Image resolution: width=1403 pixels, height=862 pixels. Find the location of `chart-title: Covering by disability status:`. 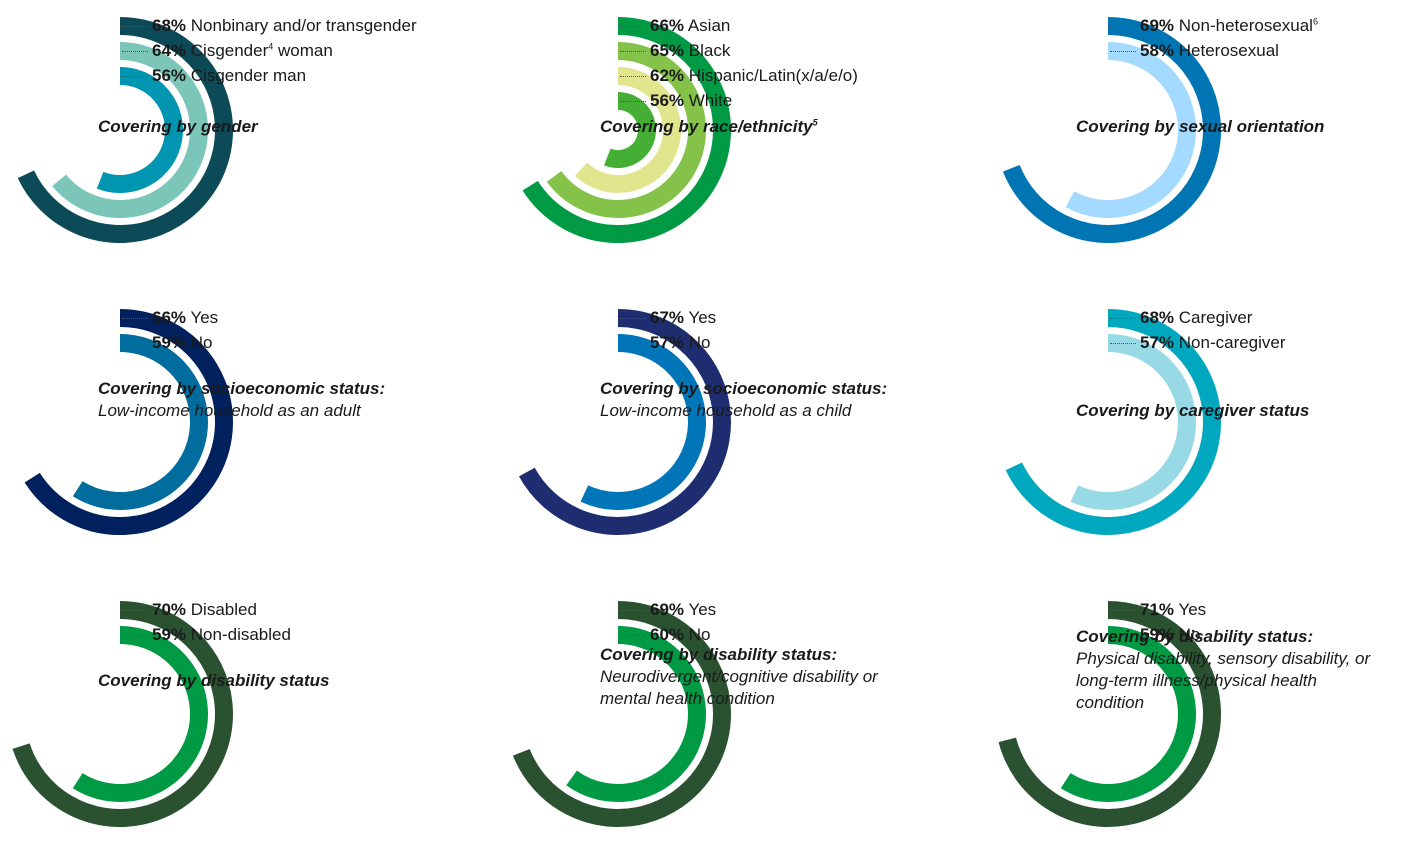

chart-title: Covering by disability status: is located at coordinates (1232, 637).